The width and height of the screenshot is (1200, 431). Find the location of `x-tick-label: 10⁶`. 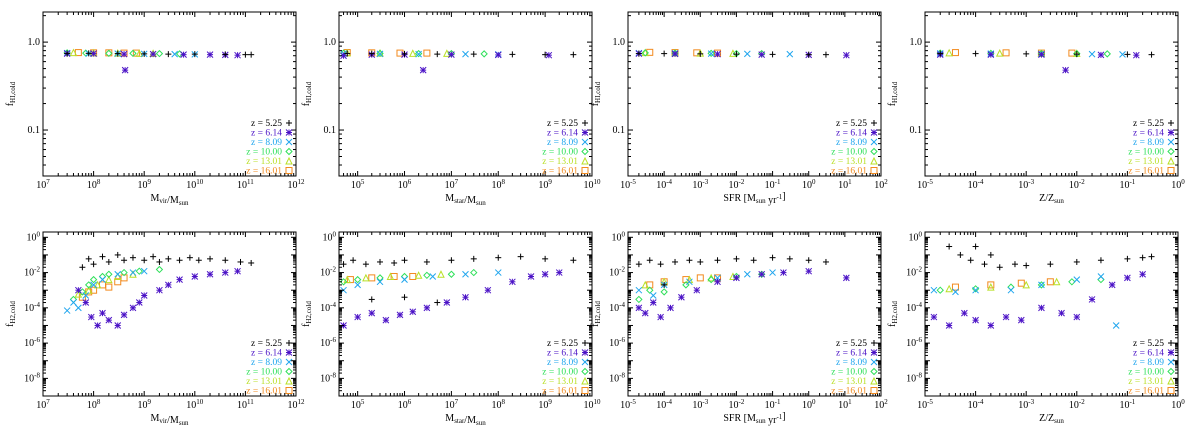

x-tick-label: 10⁶ is located at coordinates (405, 184).